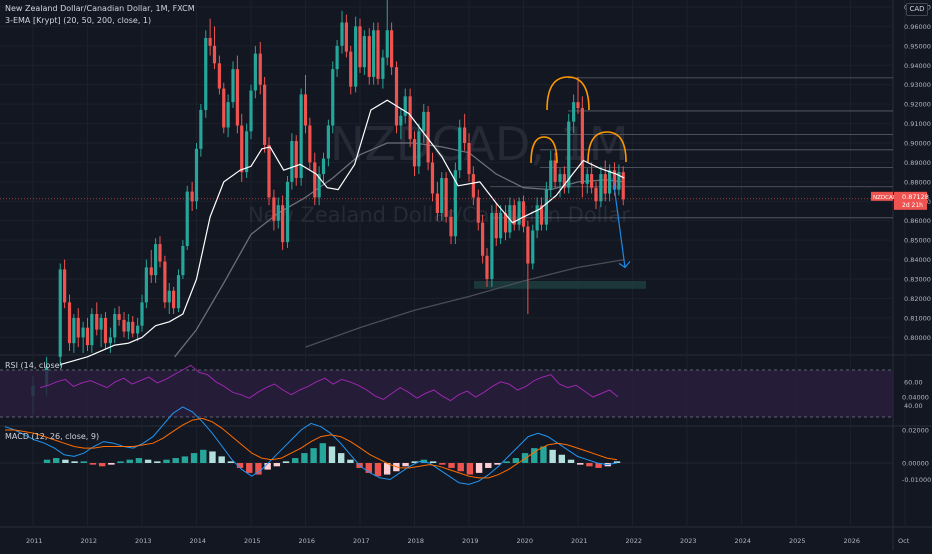 The width and height of the screenshot is (932, 554). Describe the element at coordinates (624, 265) in the screenshot. I see `projection-arrowhead` at that location.